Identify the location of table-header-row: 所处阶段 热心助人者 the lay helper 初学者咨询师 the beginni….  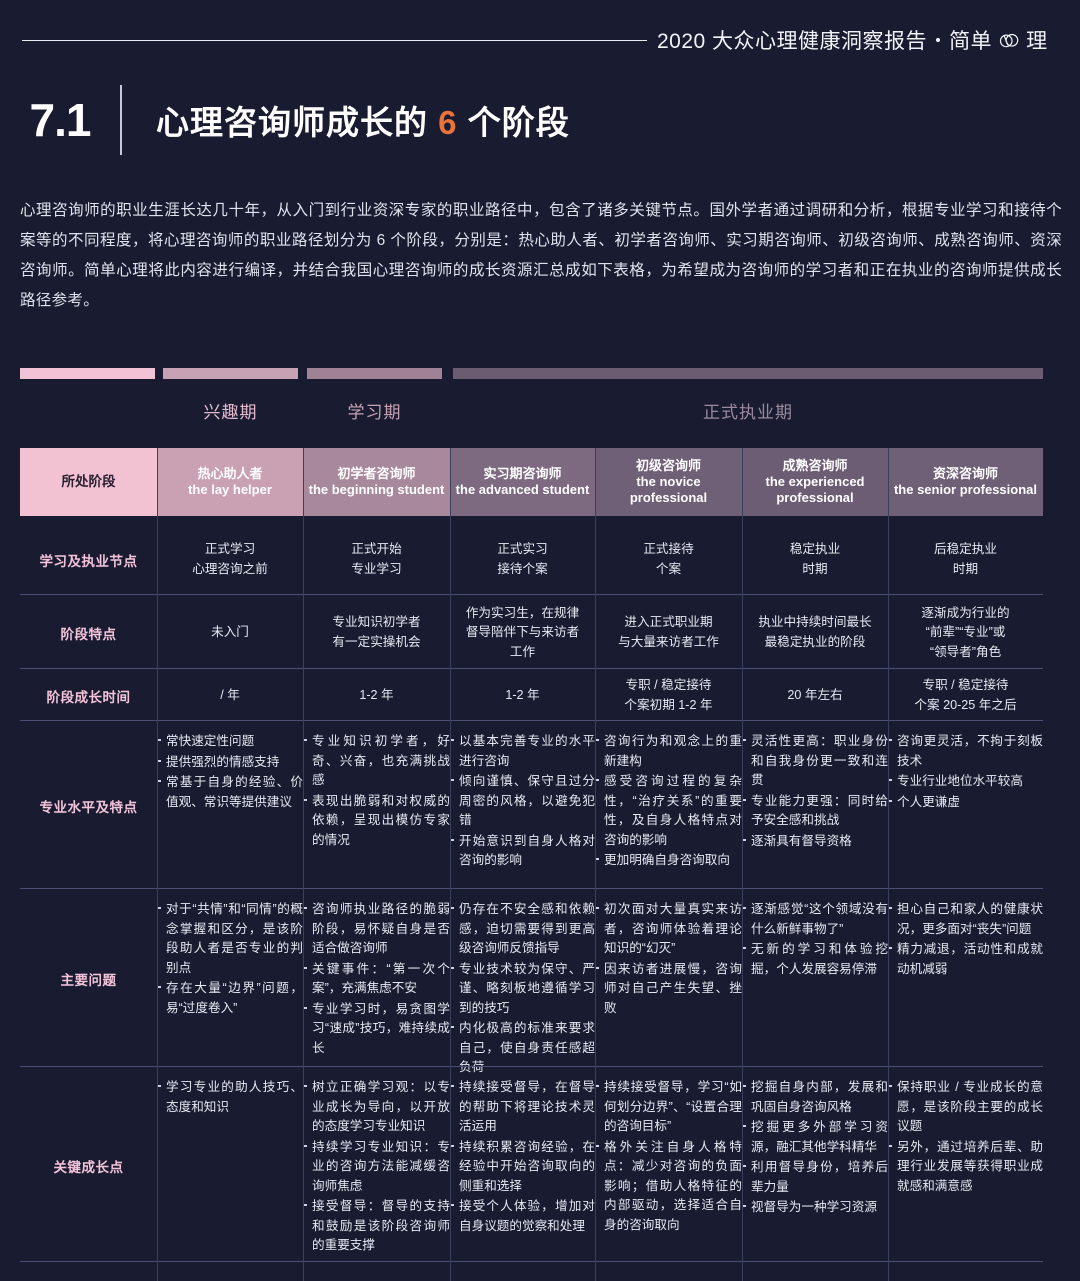
(540, 482).